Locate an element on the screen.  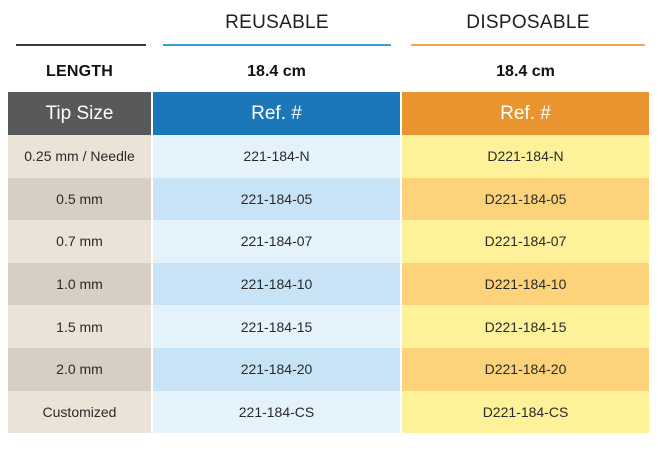
disposable-column-title: DISPOSABLE is located at coordinates (528, 22).